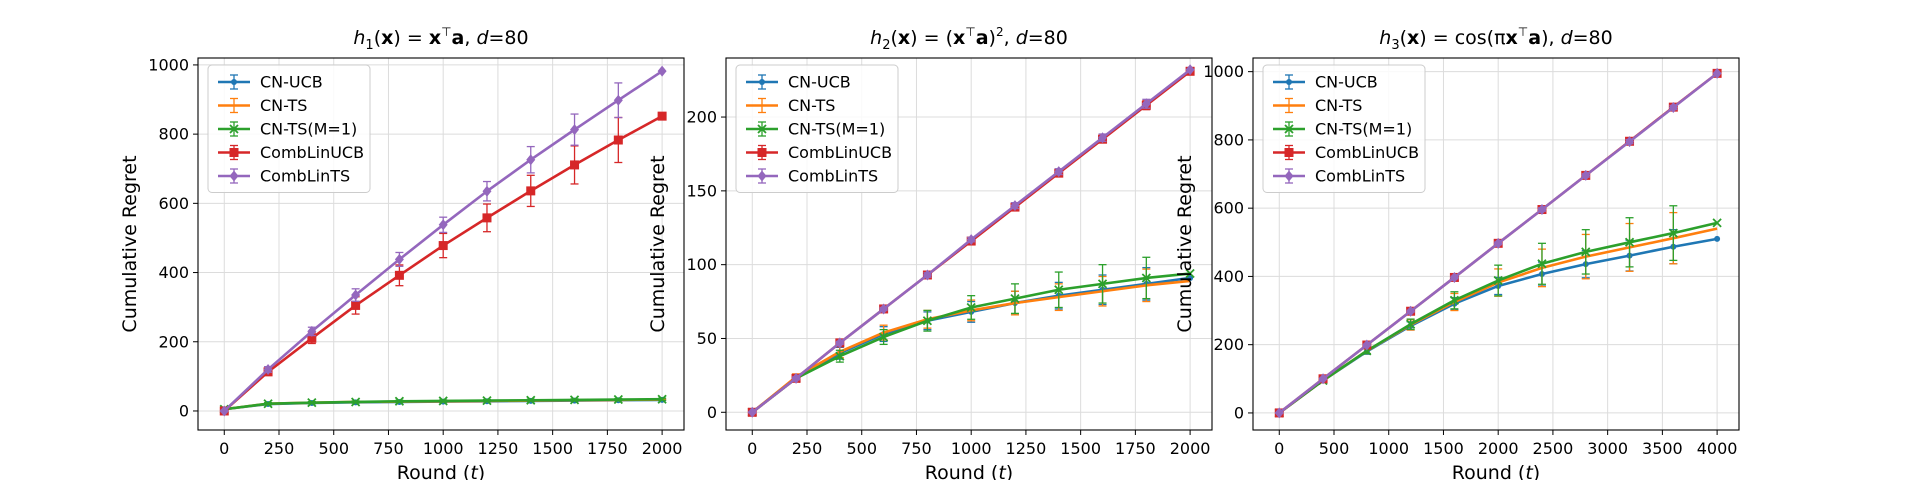 The image size is (1920, 480). I want to click on title-superscript: 2, so click(1000, 32).